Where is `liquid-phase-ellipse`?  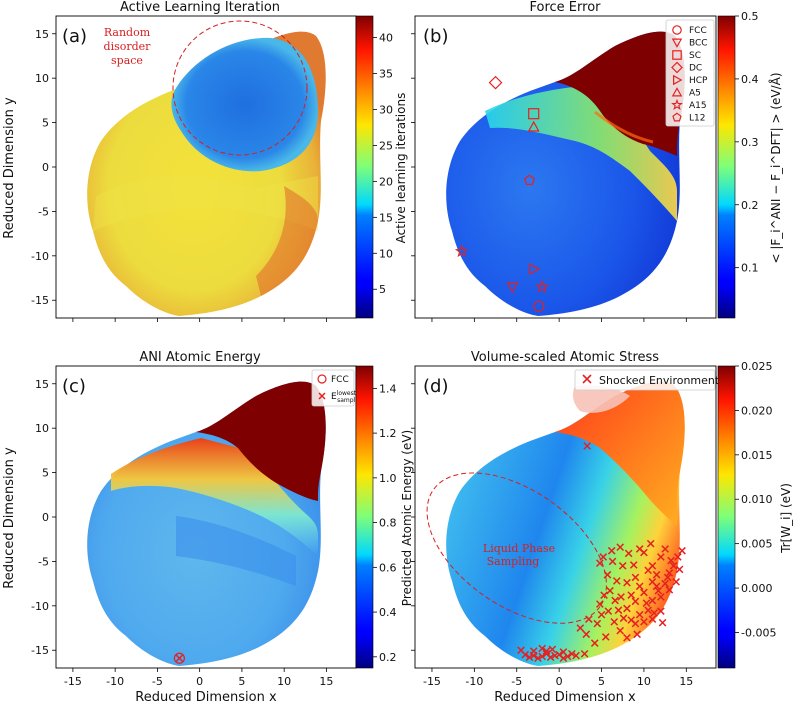 liquid-phase-ellipse is located at coordinates (516, 548).